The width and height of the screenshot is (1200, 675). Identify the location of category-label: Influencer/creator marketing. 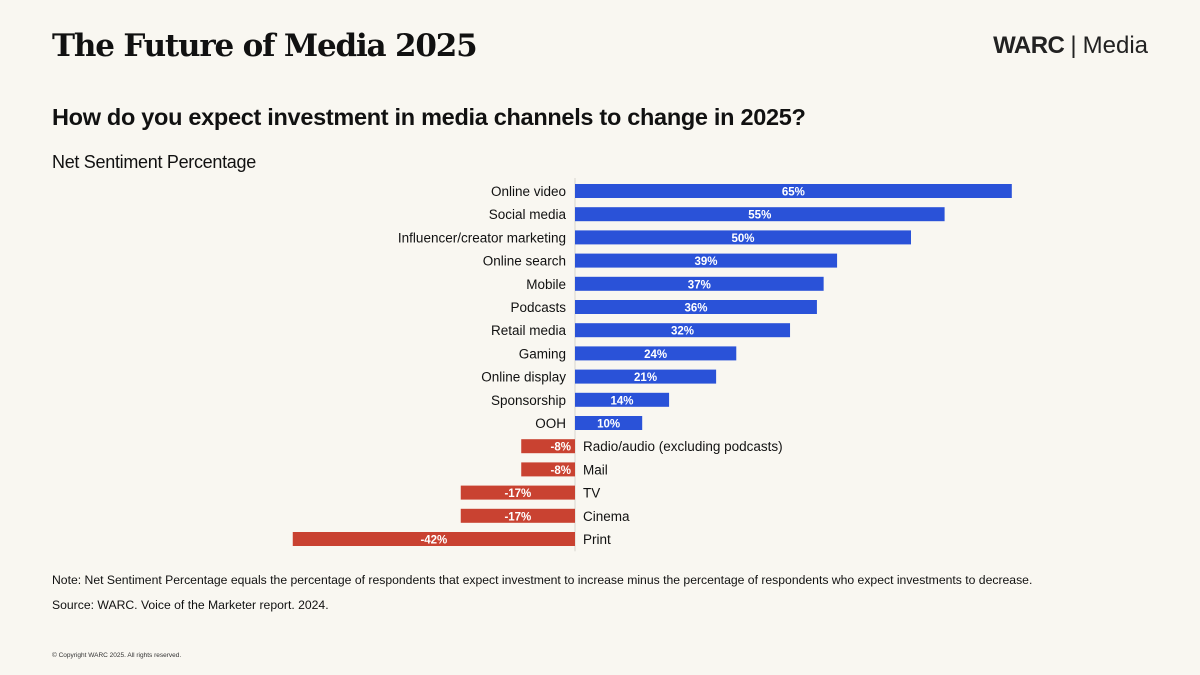
(482, 237).